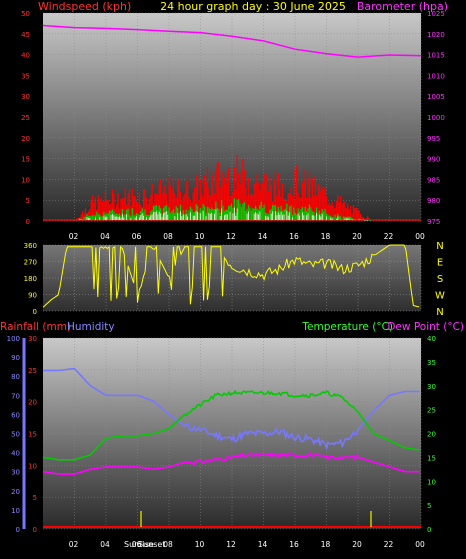 Image resolution: width=466 pixels, height=559 pixels. What do you see at coordinates (28, 222) in the screenshot?
I see `wind-tick-label: 0` at bounding box center [28, 222].